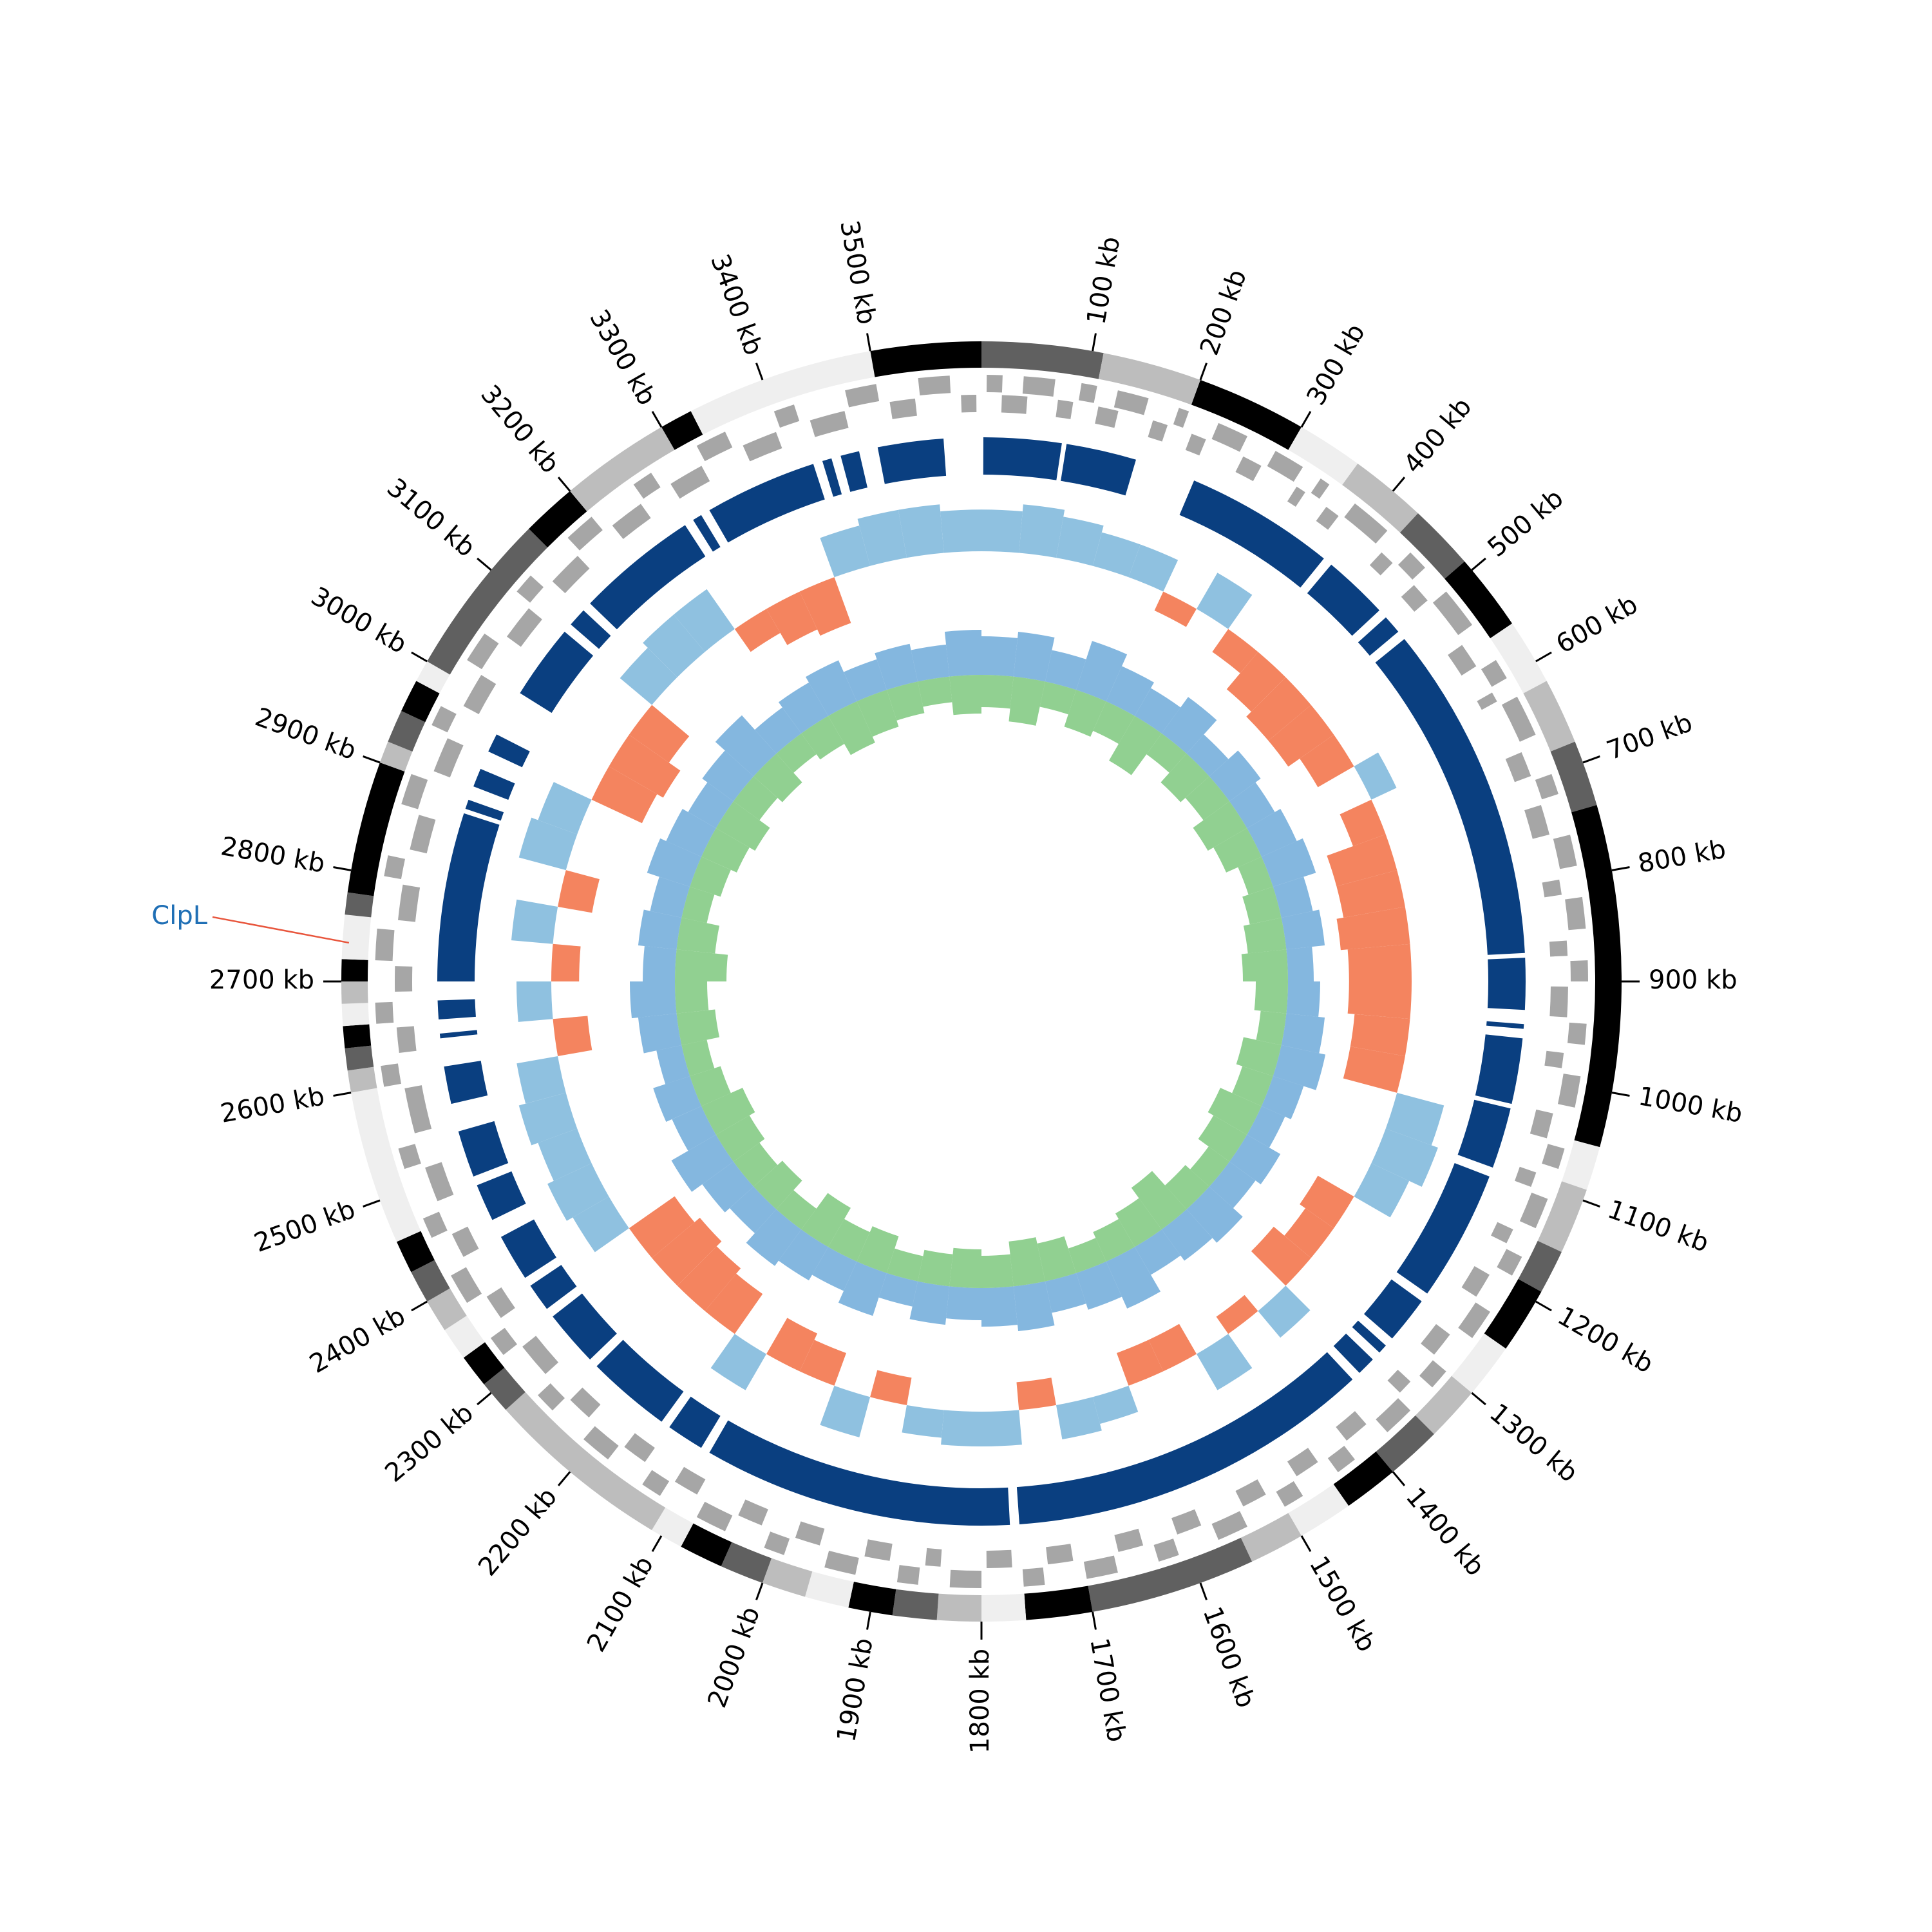  I want to click on tick-label: 900 kb, so click(1694, 980).